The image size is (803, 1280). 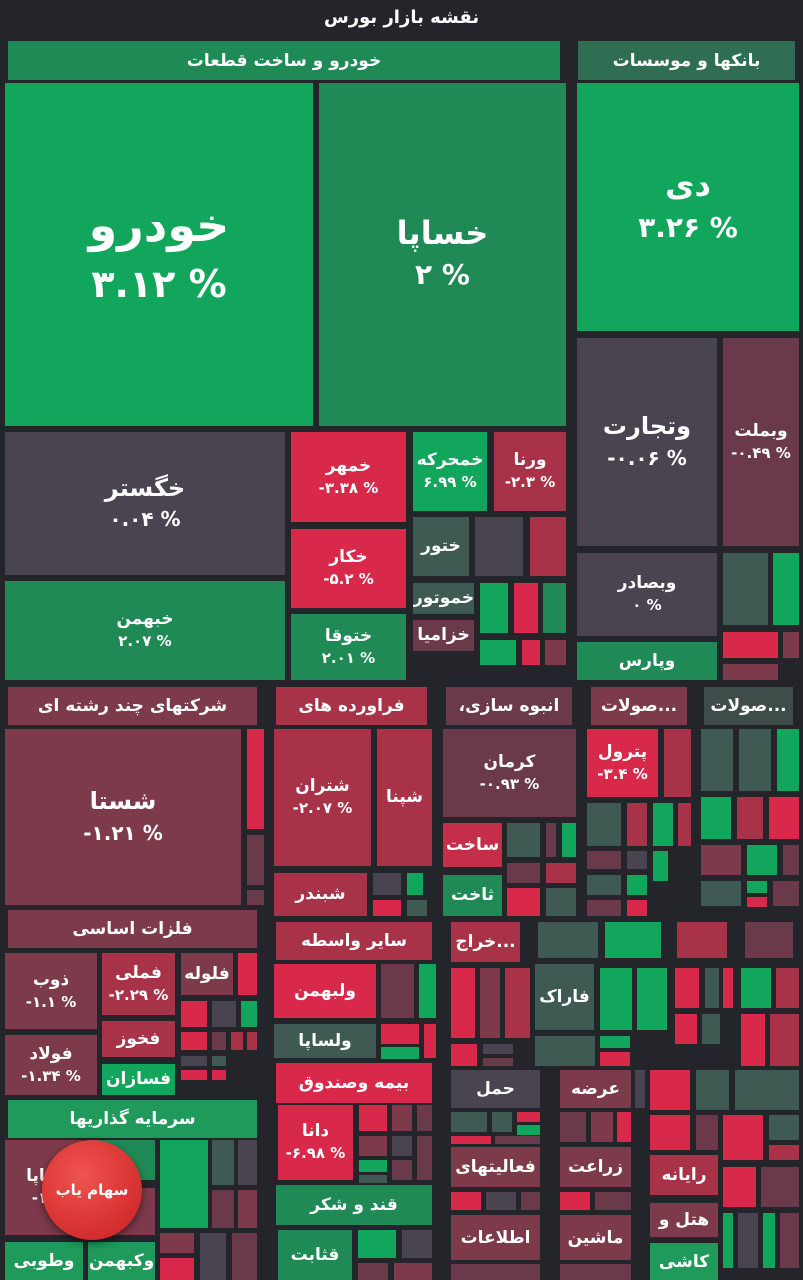 What do you see at coordinates (495, 1089) in the screenshot?
I see `sector-header-transport: حمل` at bounding box center [495, 1089].